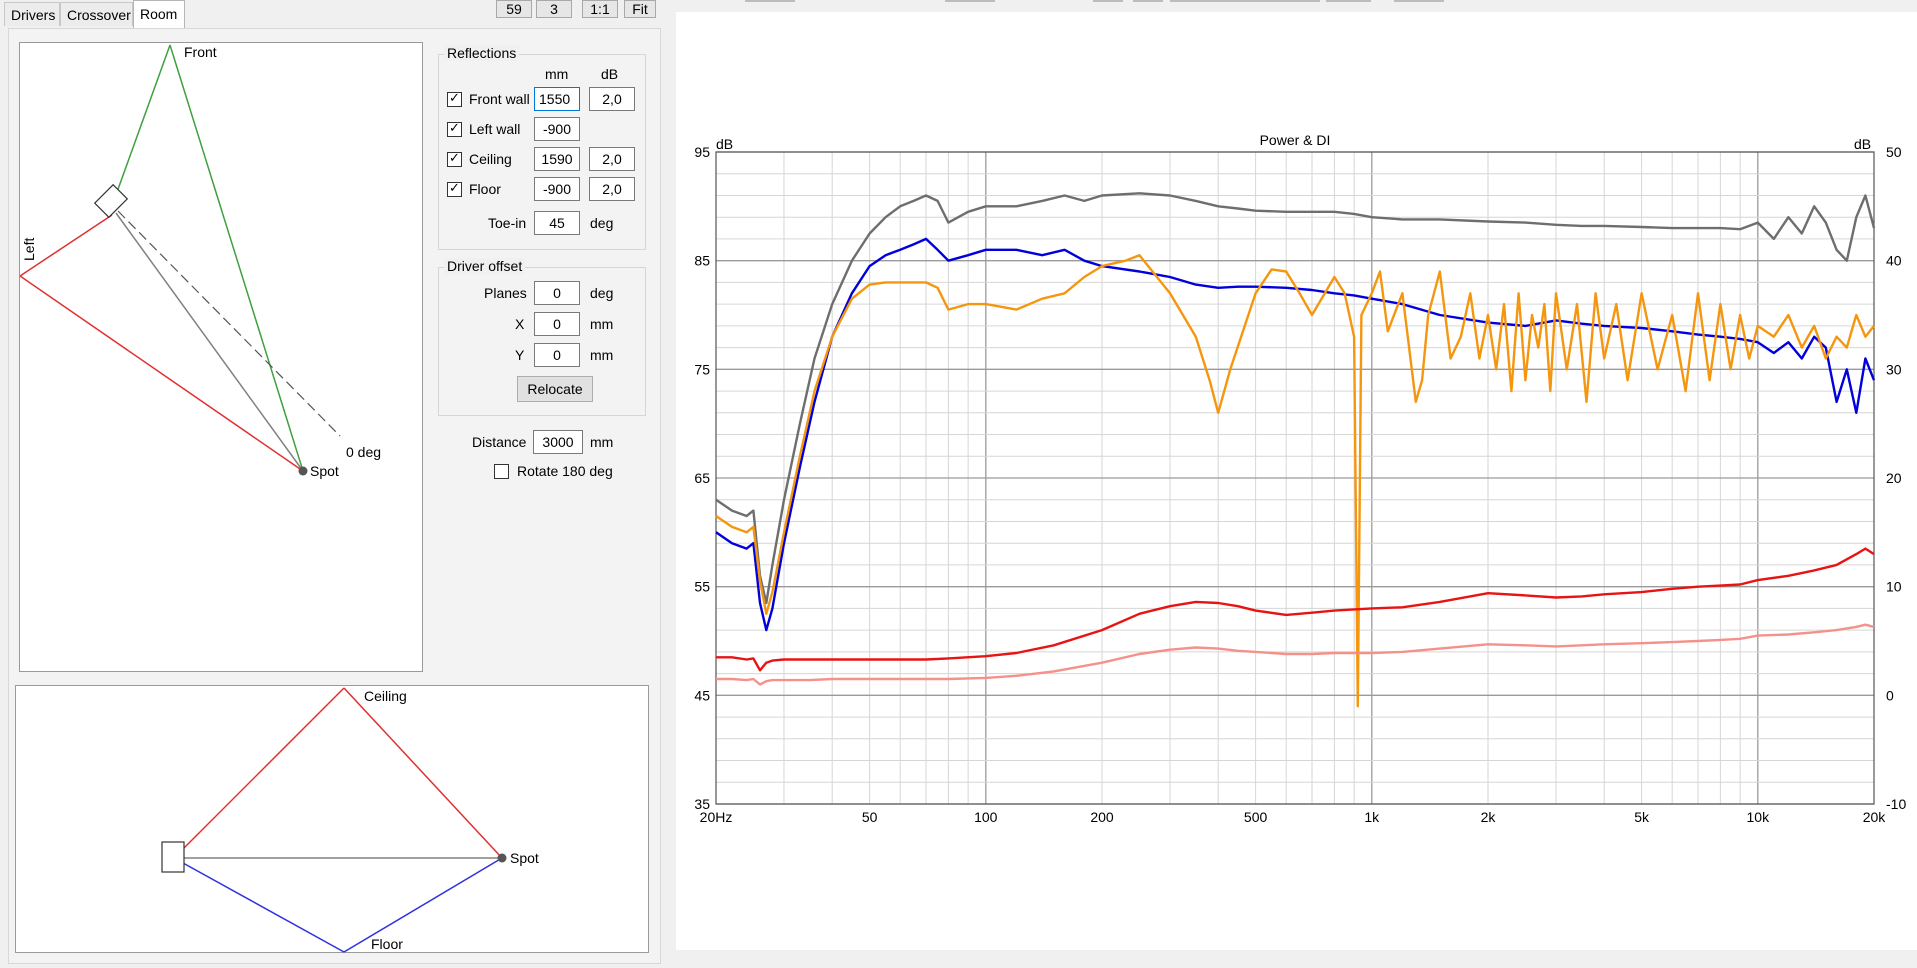 This screenshot has height=968, width=1917. I want to click on ceiling-checkbox: ✓, so click(454, 158).